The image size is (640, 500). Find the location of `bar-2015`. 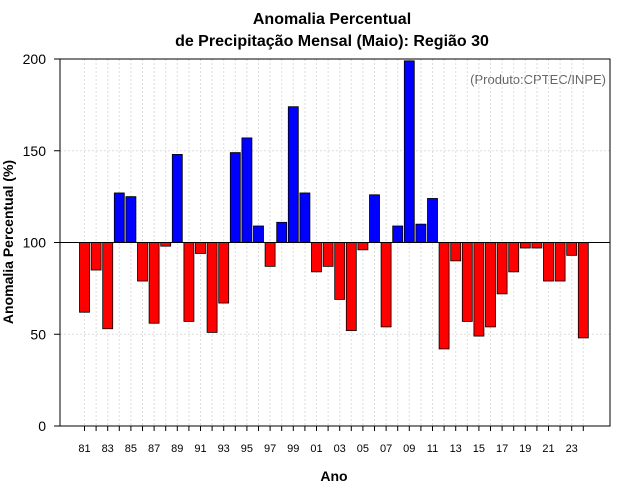

bar-2015 is located at coordinates (479, 289).